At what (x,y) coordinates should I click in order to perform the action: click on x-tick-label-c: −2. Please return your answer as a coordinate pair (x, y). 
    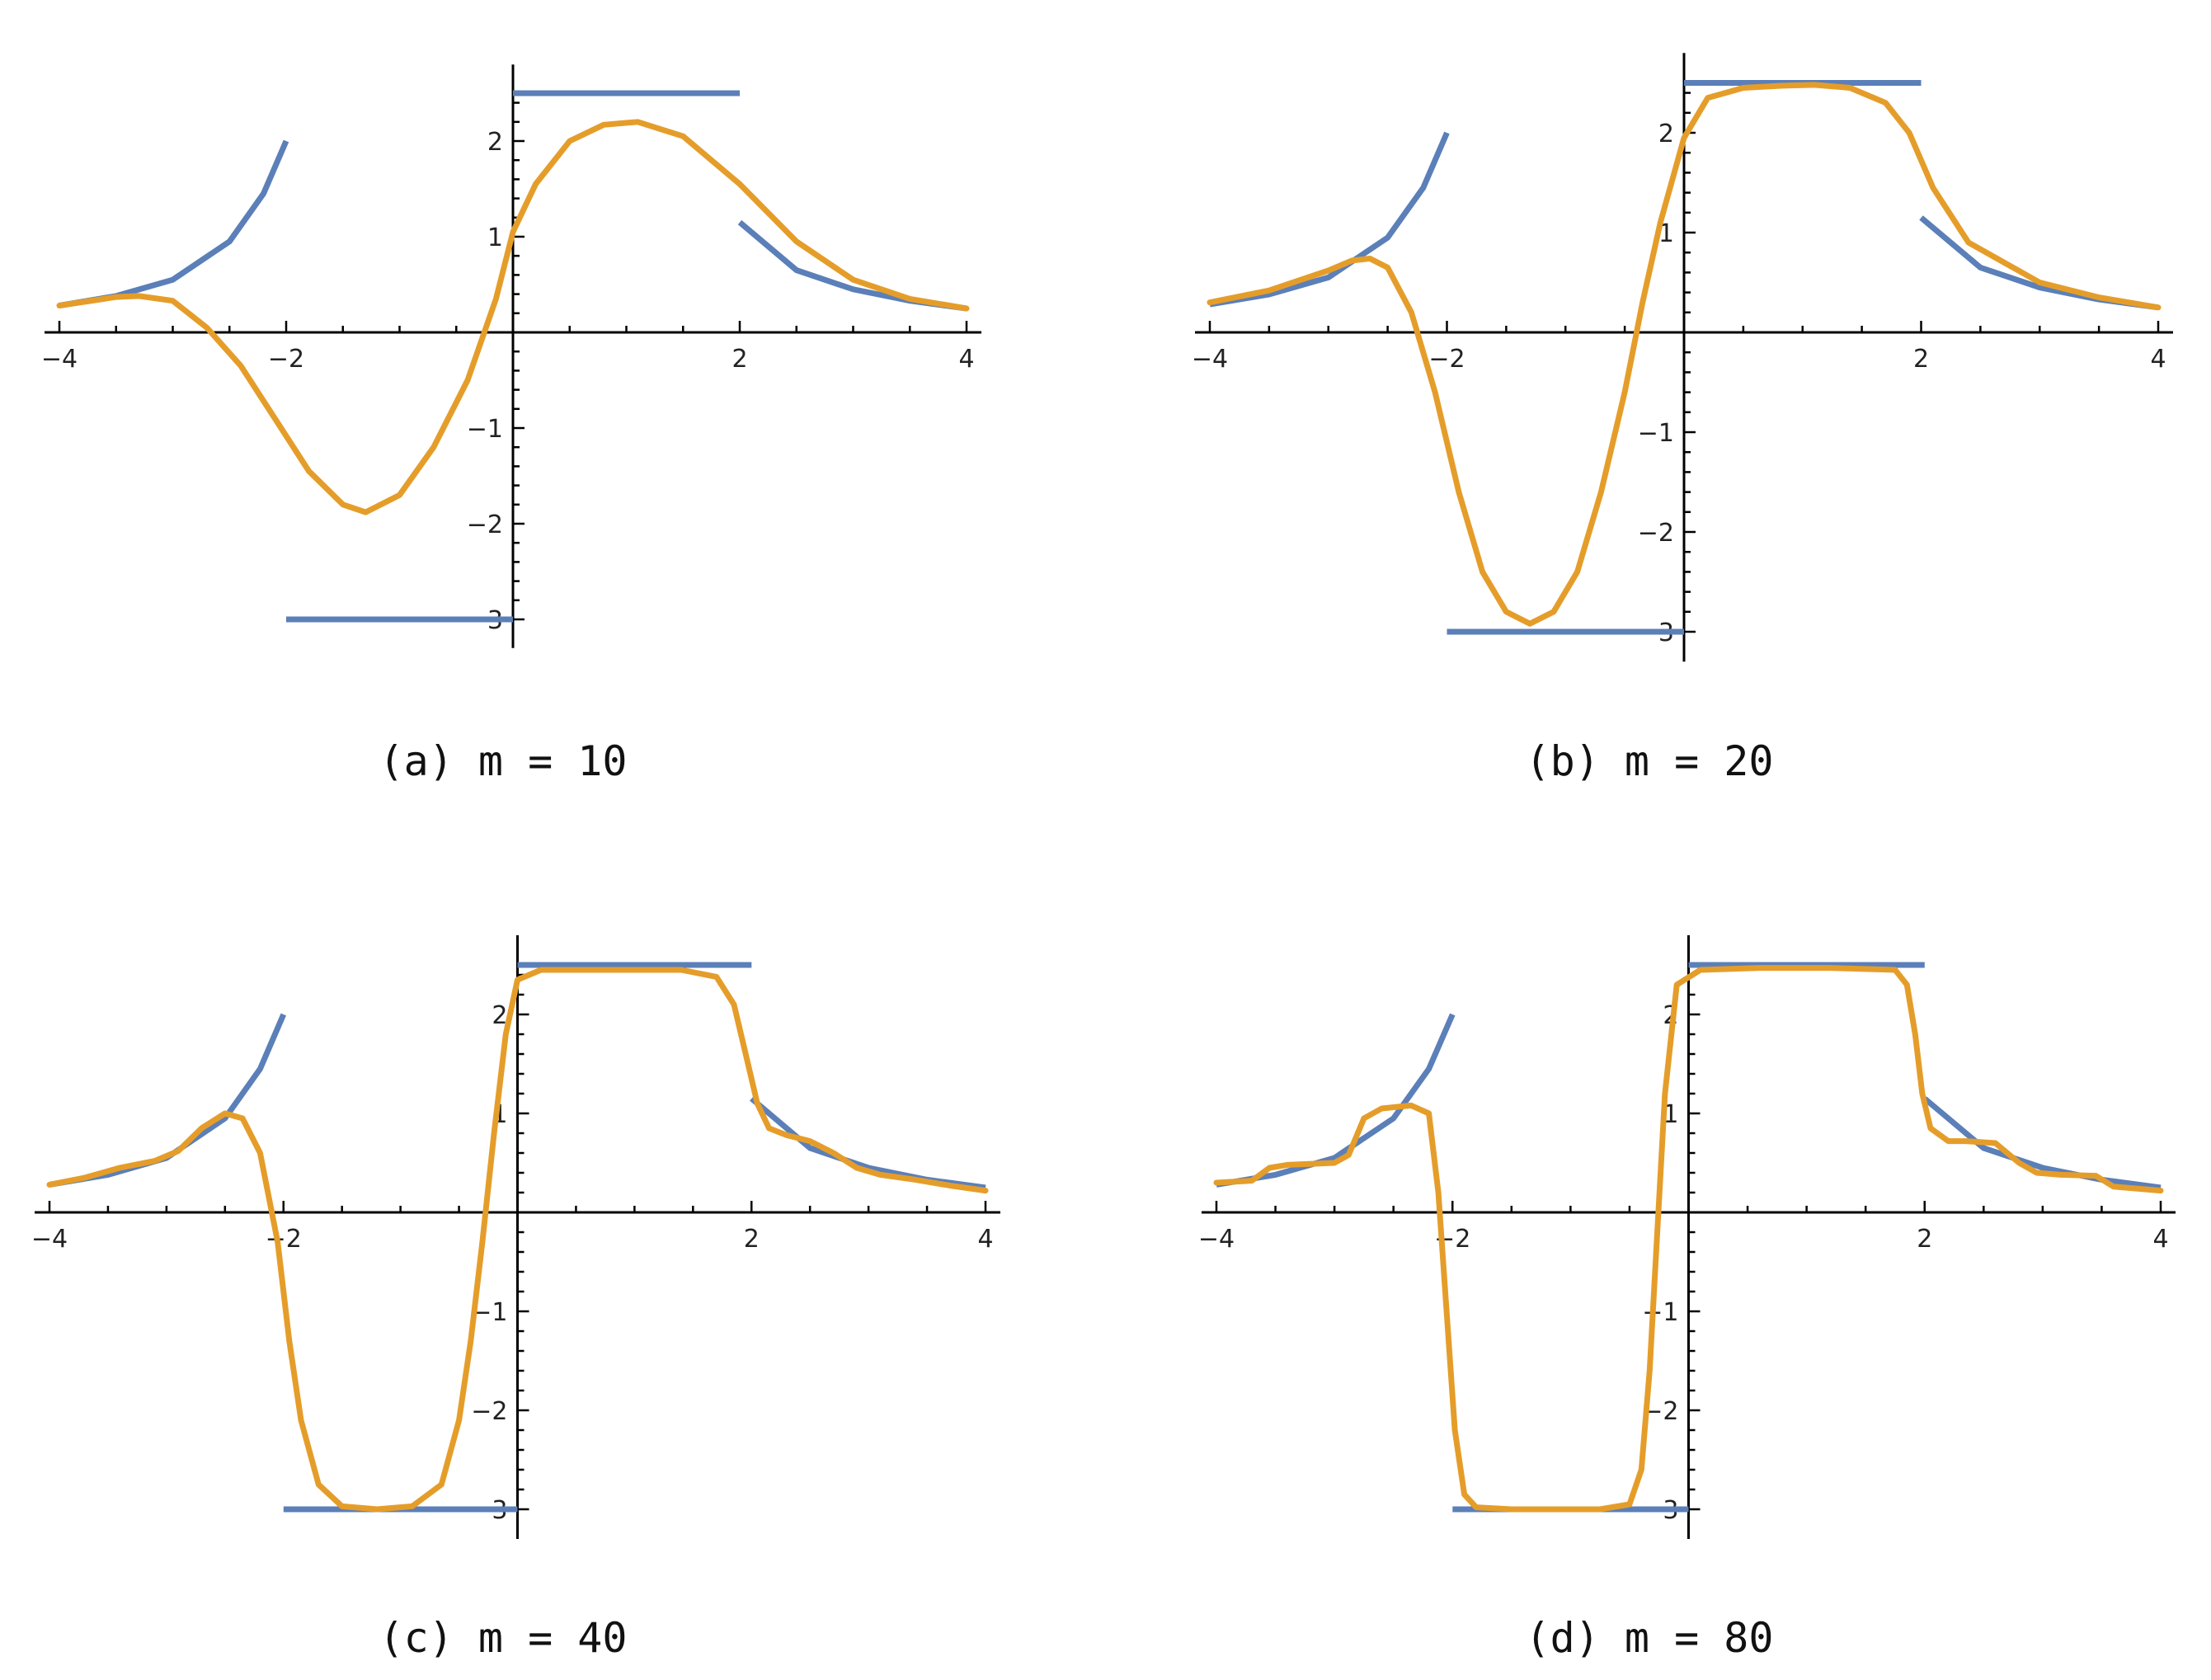
    Looking at the image, I should click on (284, 1239).